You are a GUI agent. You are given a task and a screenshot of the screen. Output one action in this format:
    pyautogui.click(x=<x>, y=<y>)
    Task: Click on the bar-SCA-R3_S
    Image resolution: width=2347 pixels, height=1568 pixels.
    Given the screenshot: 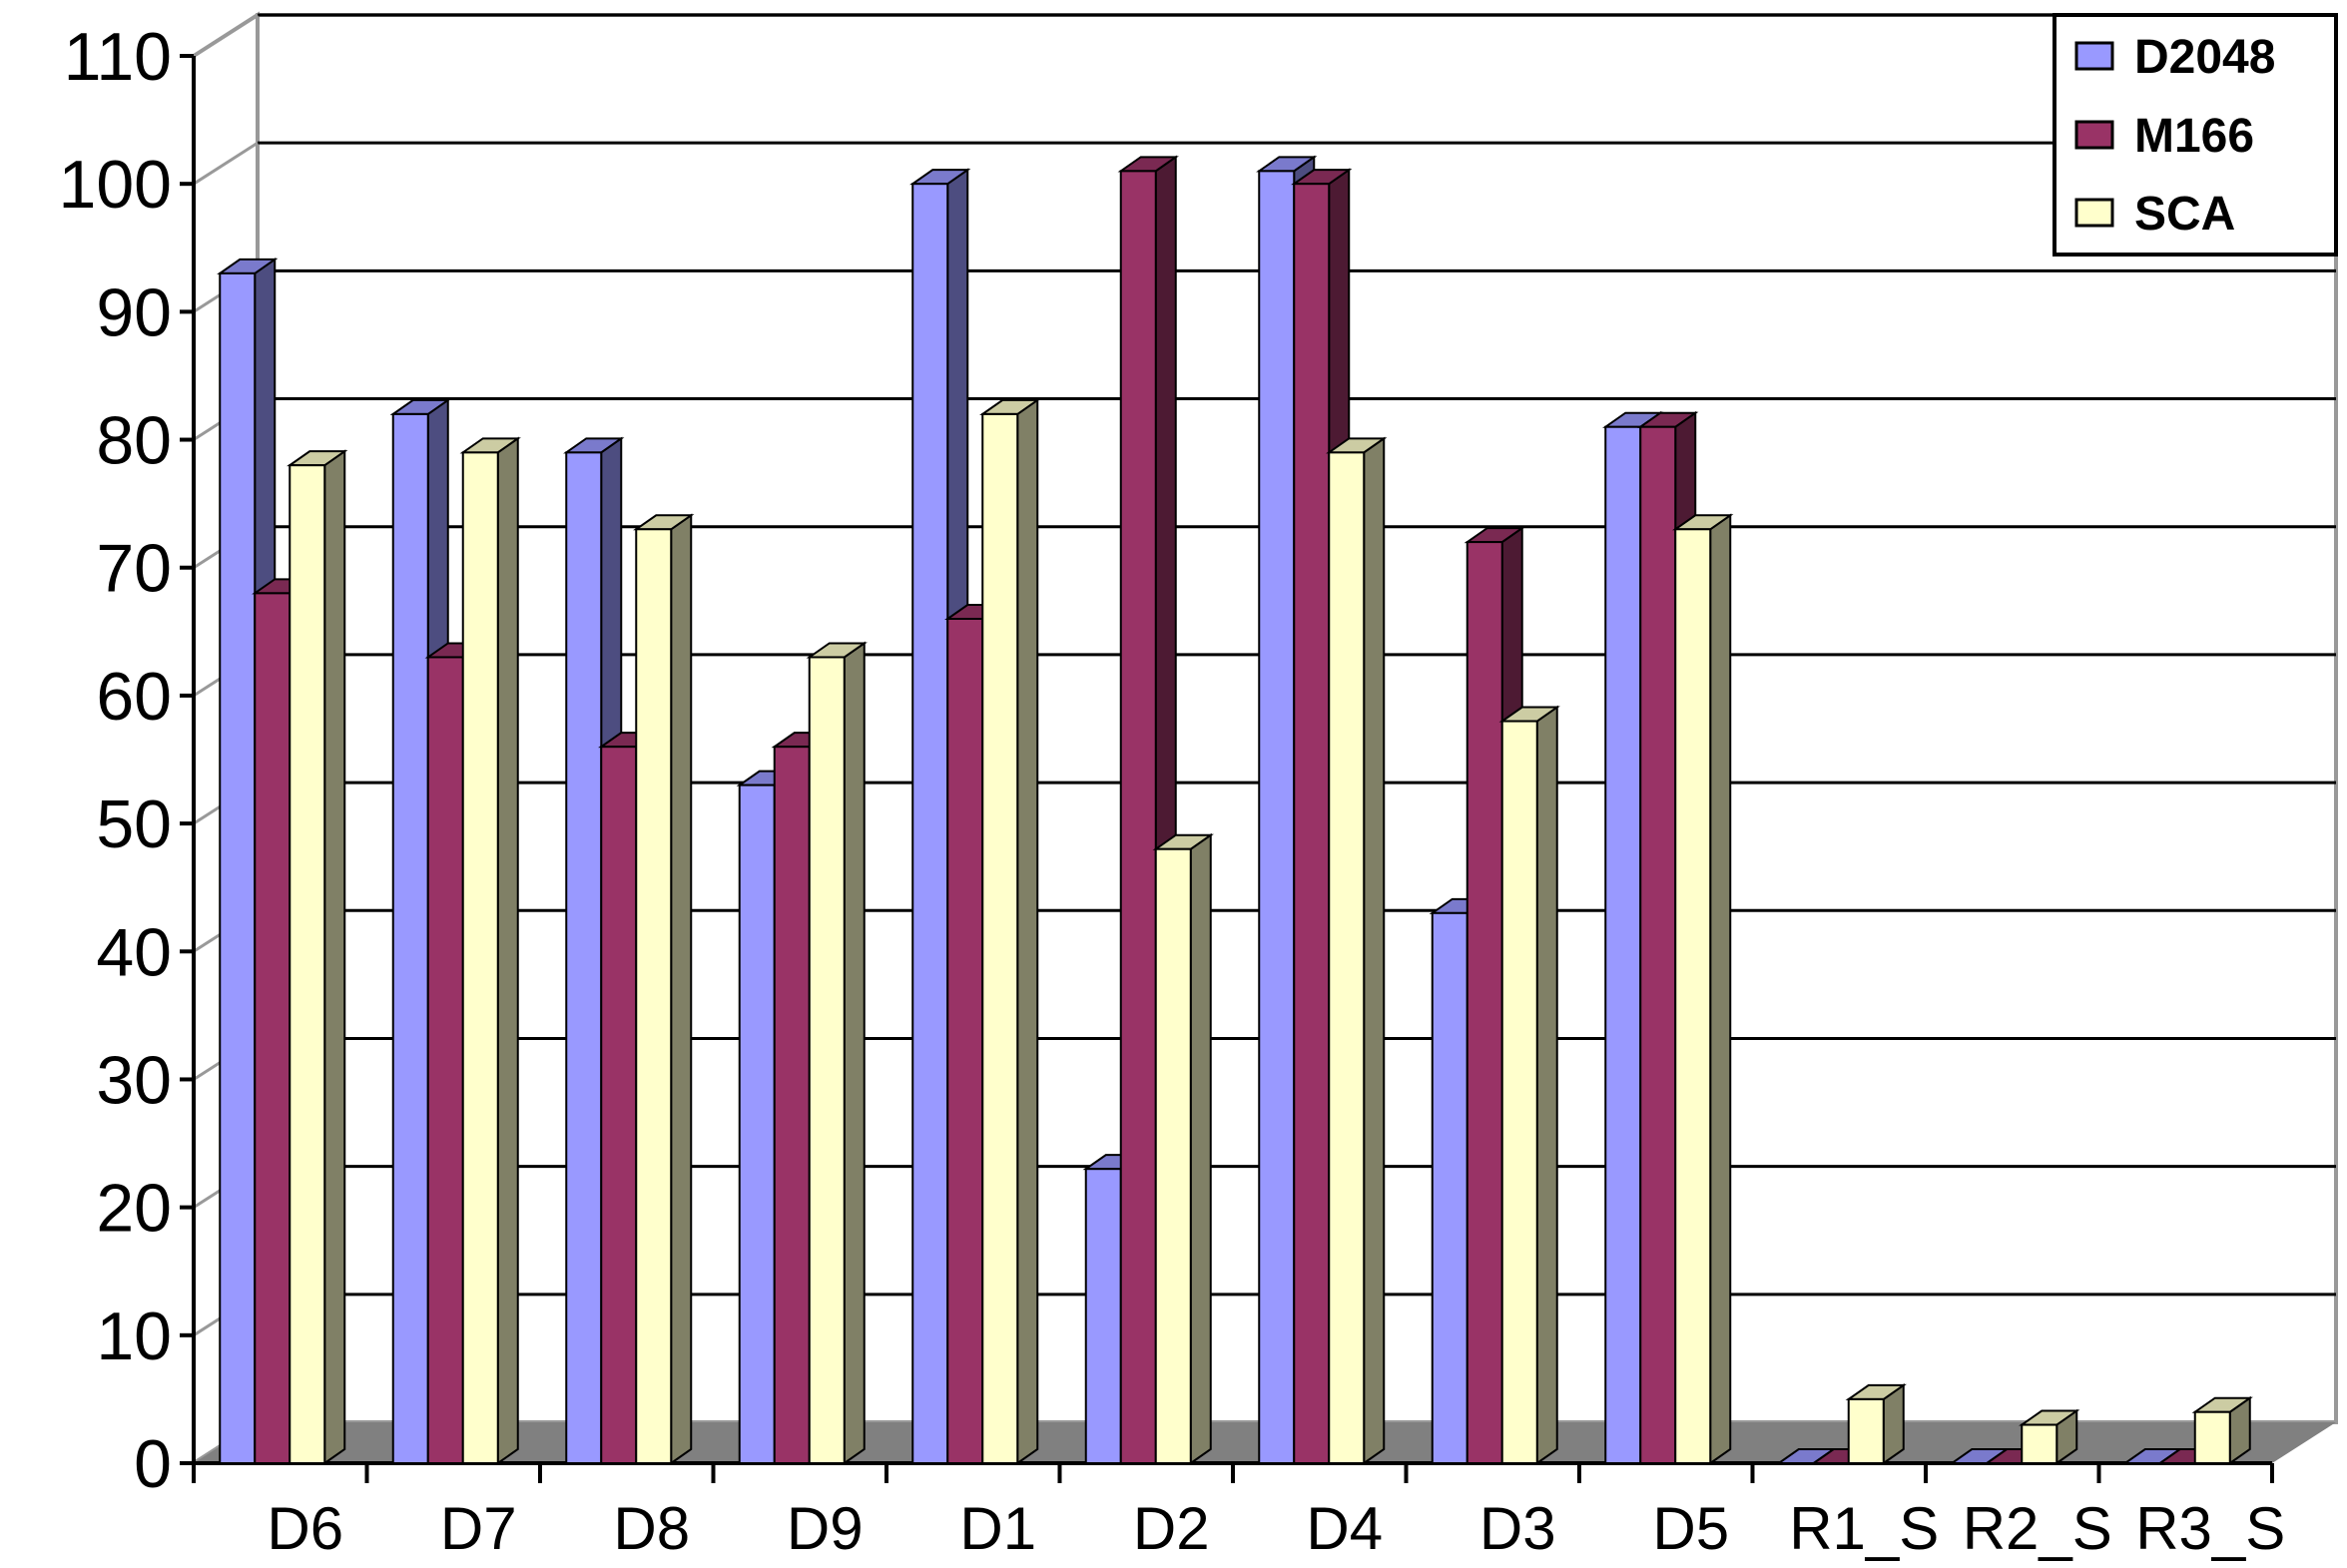 What is the action you would take?
    pyautogui.click(x=2222, y=1430)
    